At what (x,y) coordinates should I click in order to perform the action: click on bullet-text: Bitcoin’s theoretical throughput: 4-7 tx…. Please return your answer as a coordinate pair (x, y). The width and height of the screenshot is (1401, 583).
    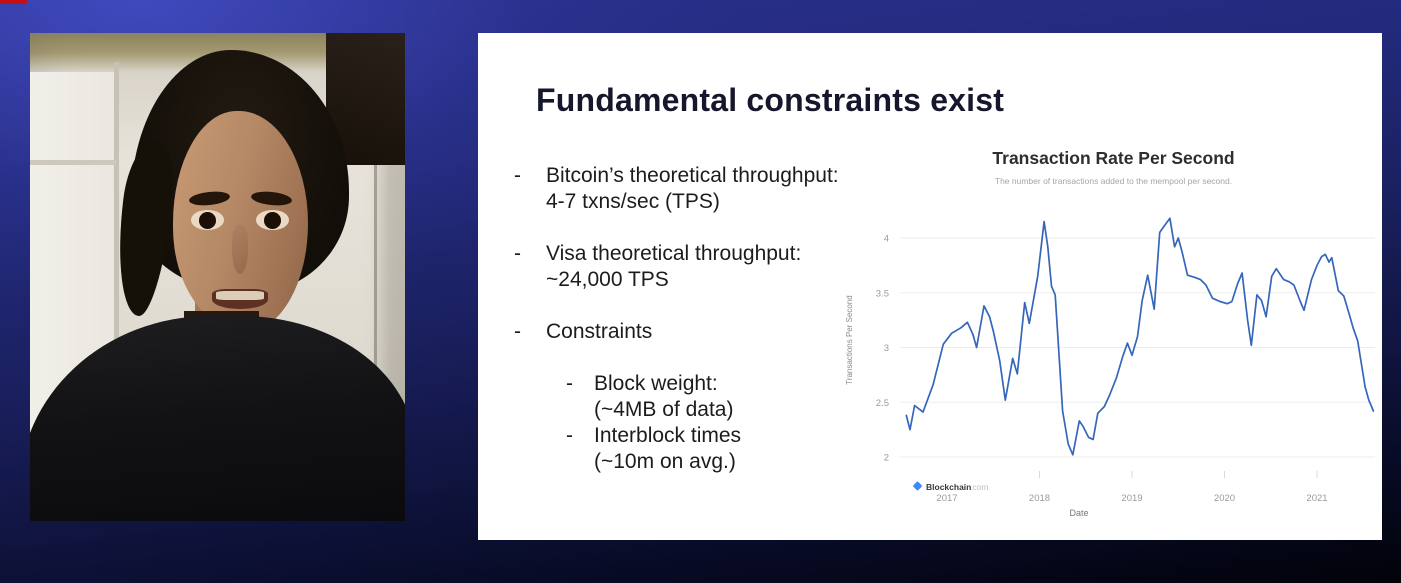
    Looking at the image, I should click on (692, 189).